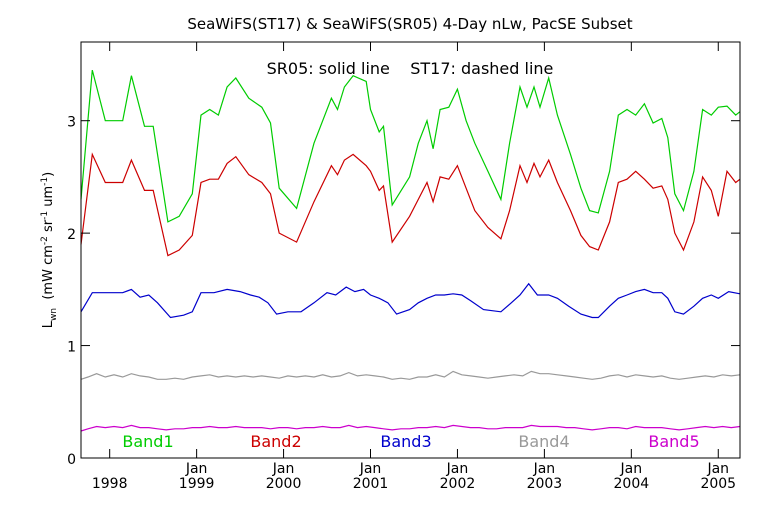 This screenshot has width=768, height=512. Describe the element at coordinates (410, 68) in the screenshot. I see `line-style-annotation: SR05: solid line ST17: dashed line` at that location.